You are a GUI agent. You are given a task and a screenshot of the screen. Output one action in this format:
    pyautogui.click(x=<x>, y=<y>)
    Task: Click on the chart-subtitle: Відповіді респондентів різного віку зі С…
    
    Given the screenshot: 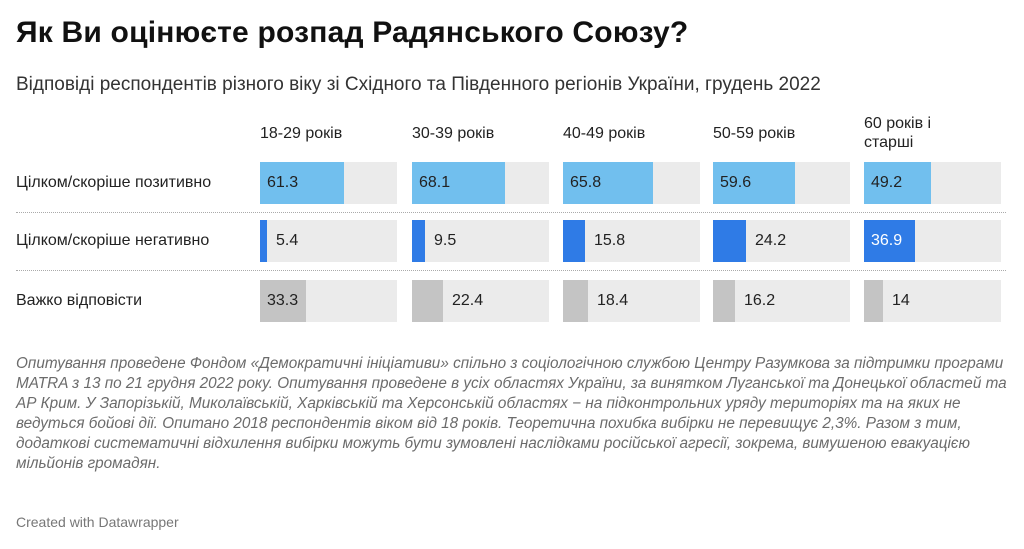 What is the action you would take?
    pyautogui.click(x=418, y=84)
    